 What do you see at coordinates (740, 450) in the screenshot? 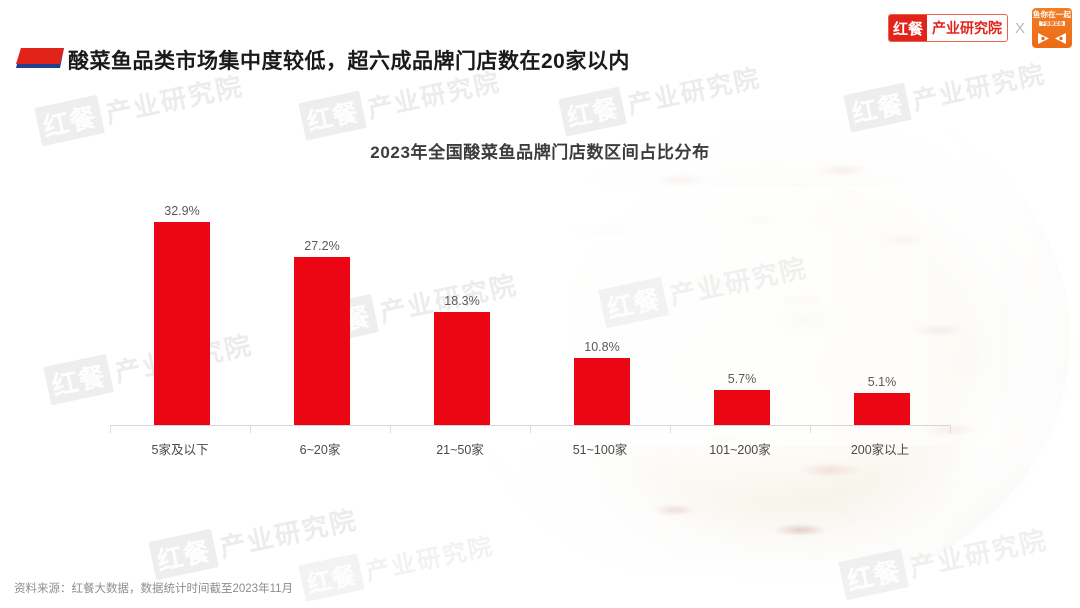
I see `x-axis-category-label: 101~200家` at bounding box center [740, 450].